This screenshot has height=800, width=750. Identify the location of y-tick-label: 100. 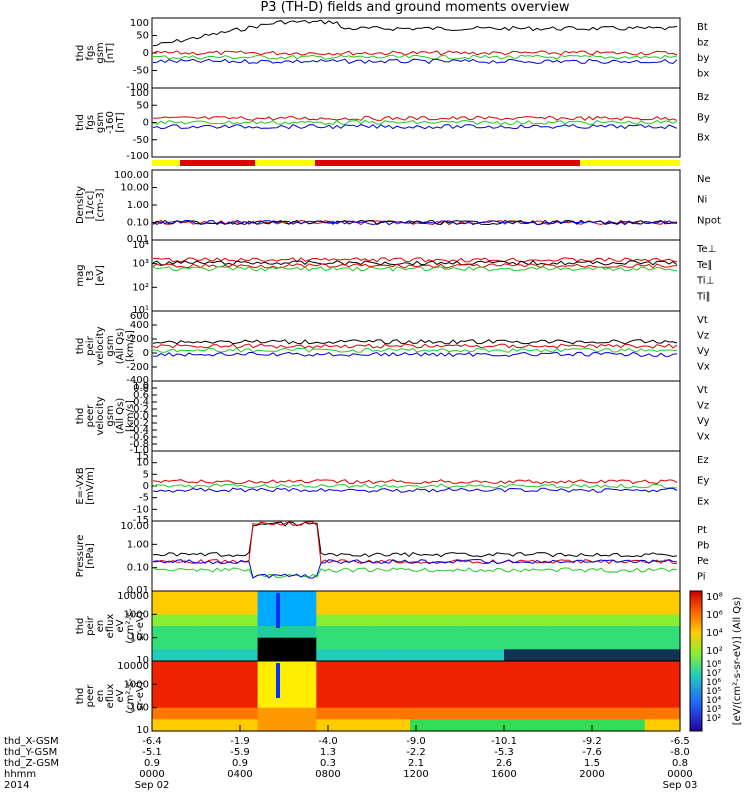
(139, 708).